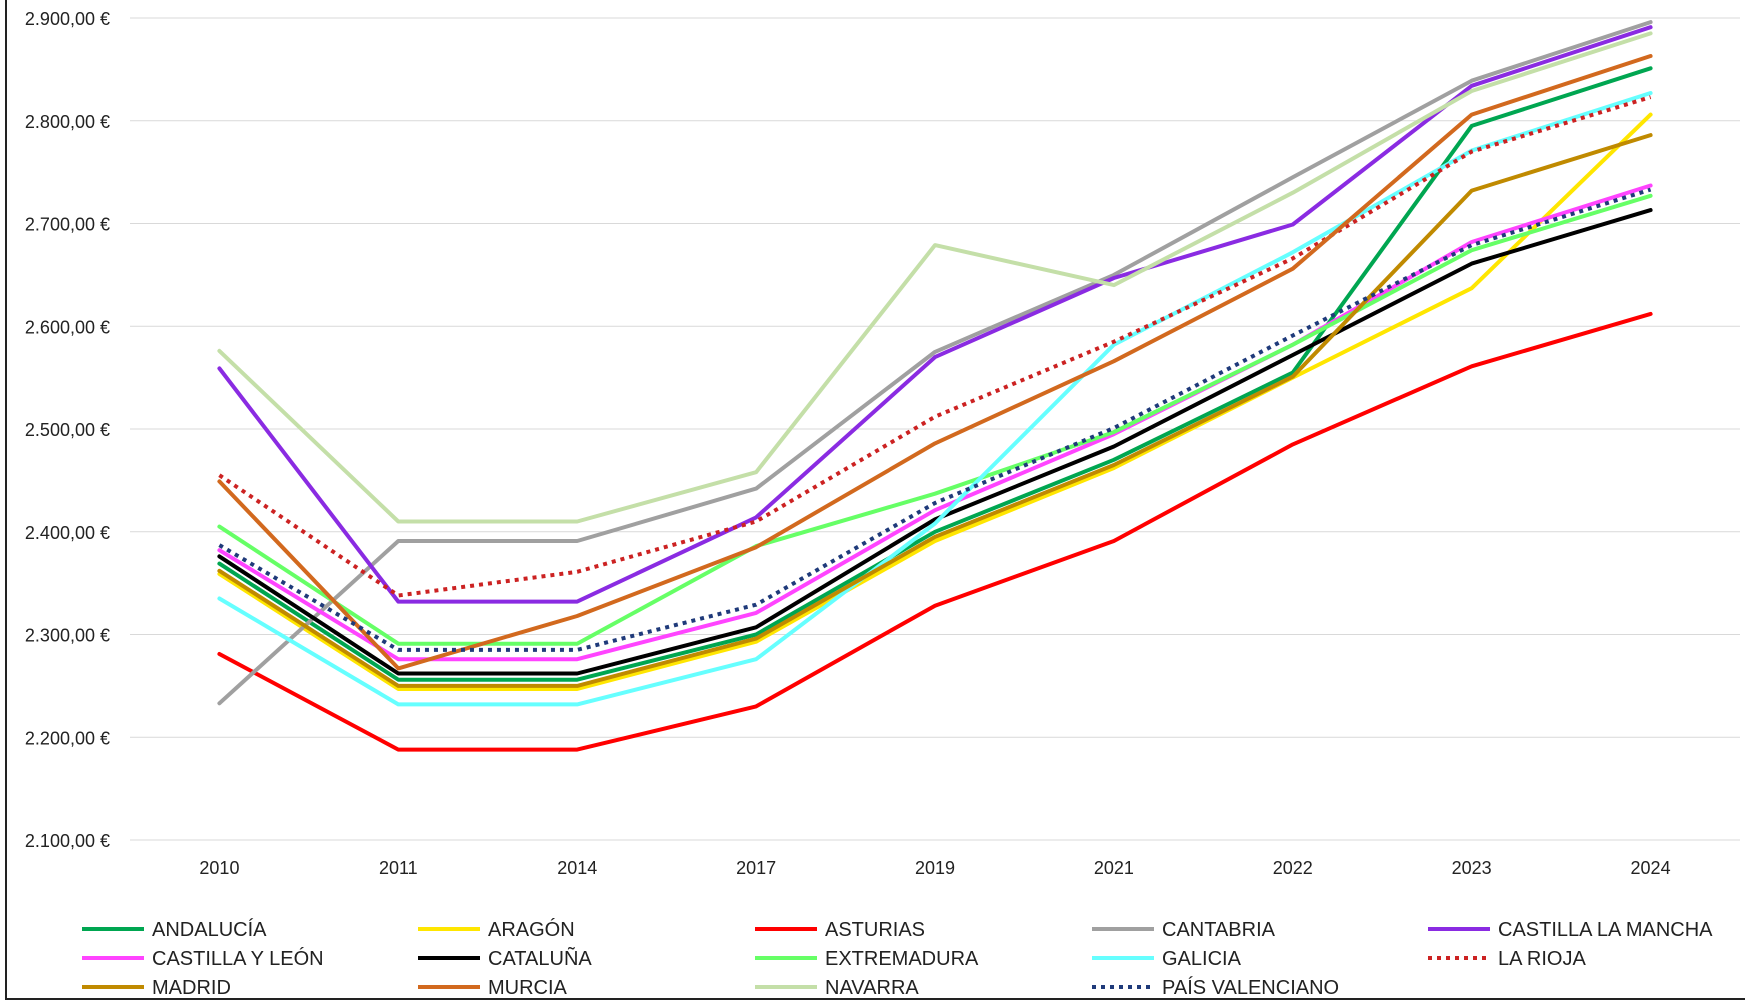 The height and width of the screenshot is (1002, 1747). Describe the element at coordinates (531, 929) in the screenshot. I see `legend-label: ARAGÓN` at that location.